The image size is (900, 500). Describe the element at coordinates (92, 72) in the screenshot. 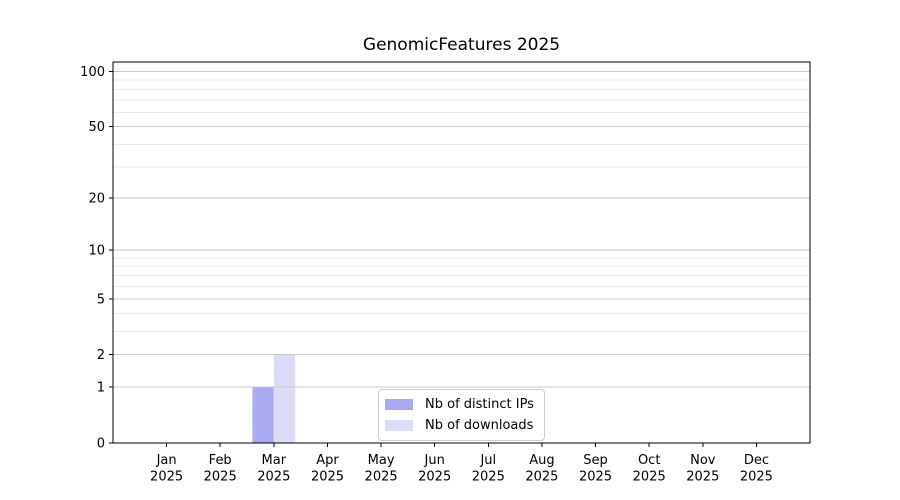

I see `y-tick-label: 100` at that location.